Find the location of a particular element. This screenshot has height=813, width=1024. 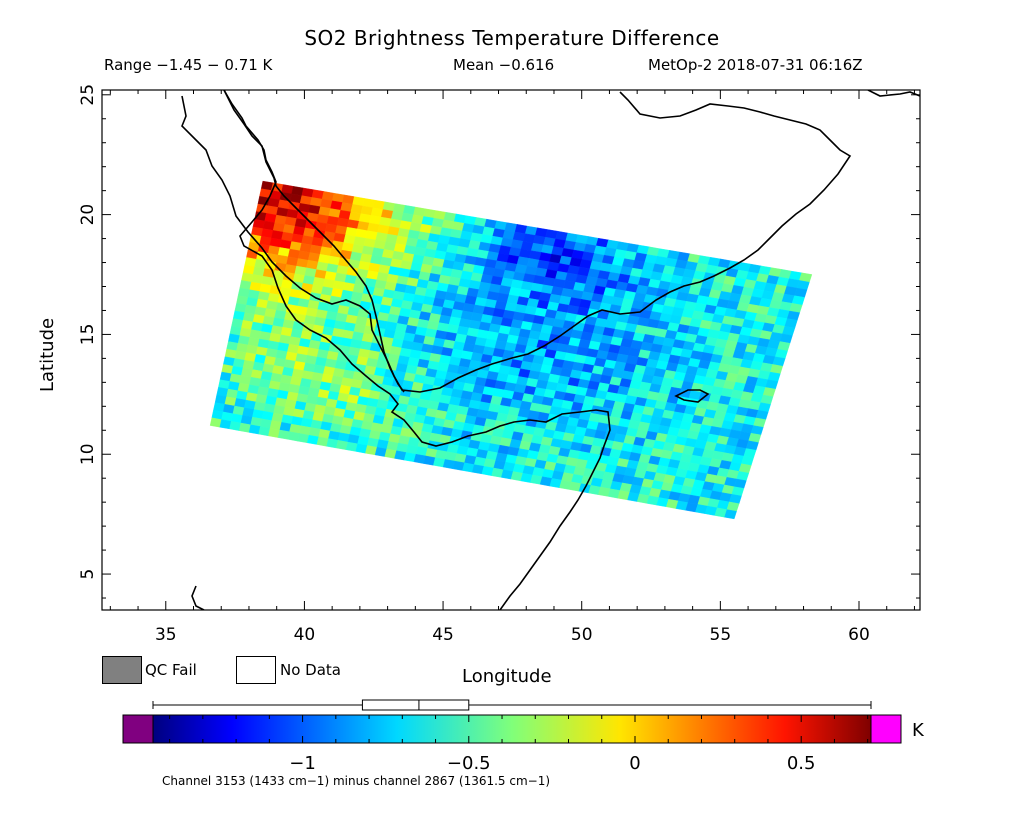

y-tick-label: 5 is located at coordinates (88, 574).